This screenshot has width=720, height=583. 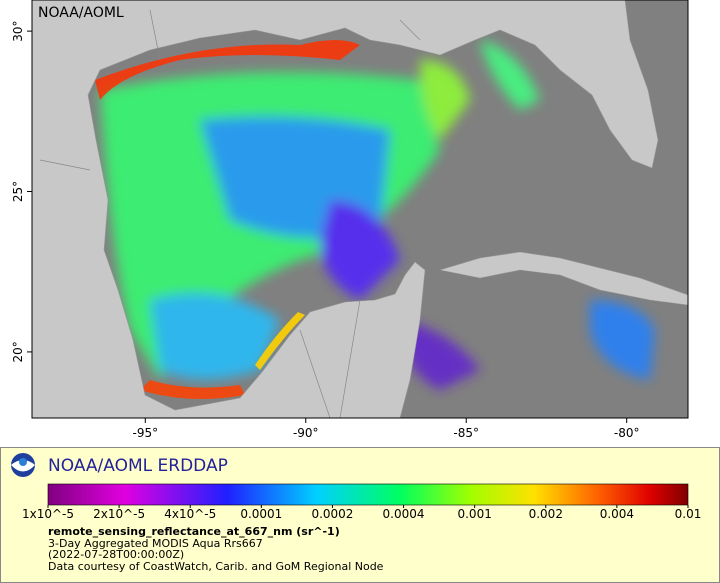 I want to click on colorbar-label: 0.004, so click(x=617, y=514).